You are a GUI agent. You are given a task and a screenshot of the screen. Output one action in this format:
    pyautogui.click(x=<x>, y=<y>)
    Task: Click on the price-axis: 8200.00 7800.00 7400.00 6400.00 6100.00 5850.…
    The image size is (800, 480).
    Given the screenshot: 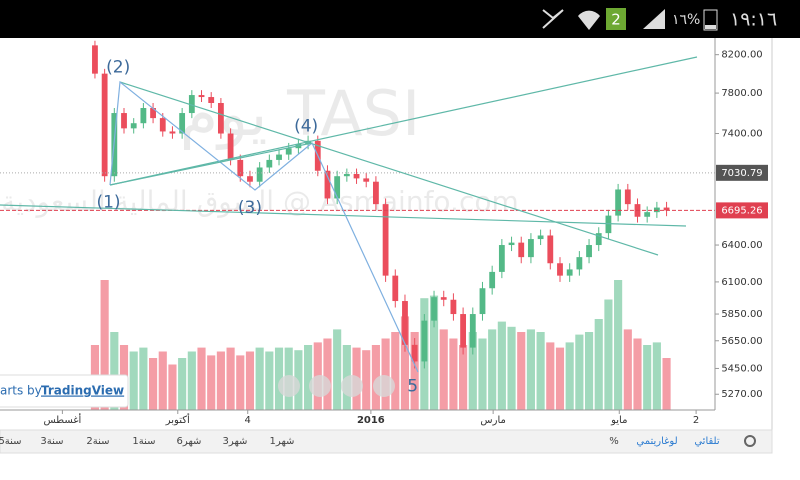 What is the action you would take?
    pyautogui.click(x=741, y=225)
    